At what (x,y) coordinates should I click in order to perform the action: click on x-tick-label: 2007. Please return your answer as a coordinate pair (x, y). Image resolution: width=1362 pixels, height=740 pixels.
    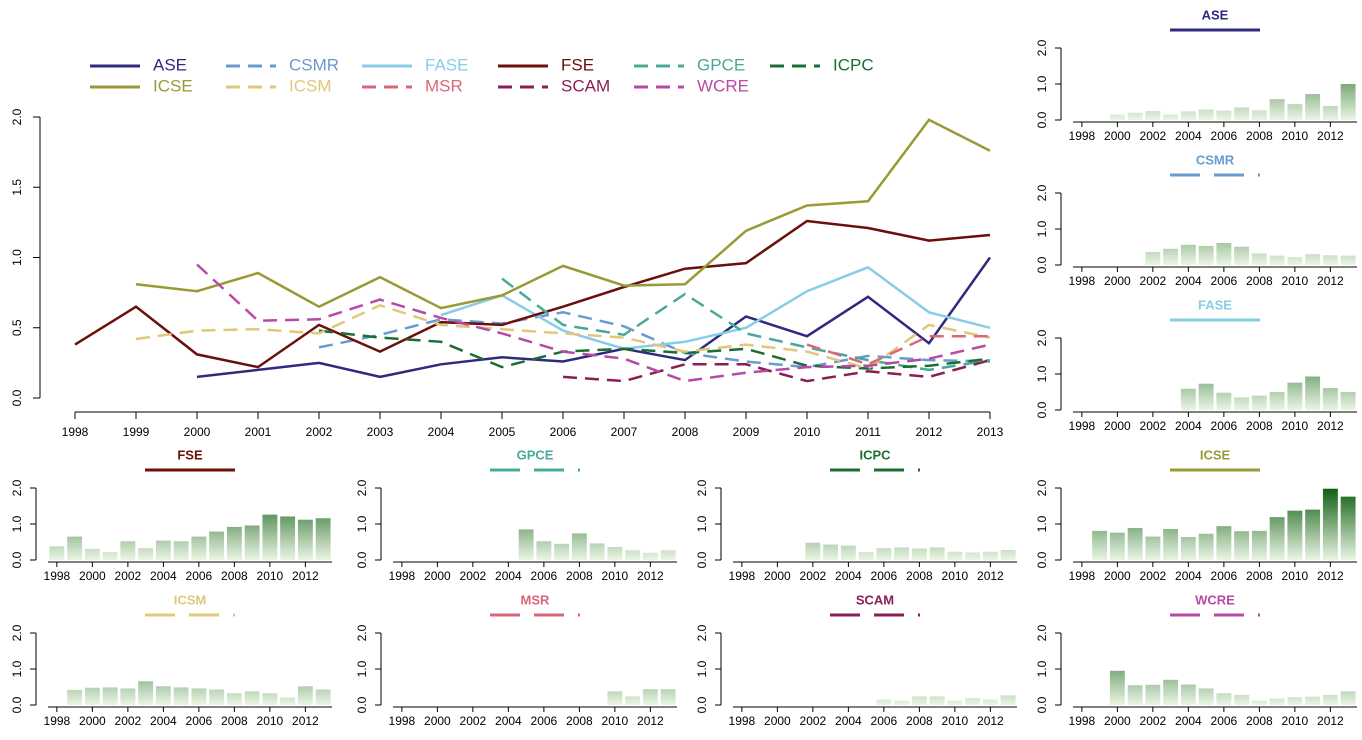
    Looking at the image, I should click on (624, 432).